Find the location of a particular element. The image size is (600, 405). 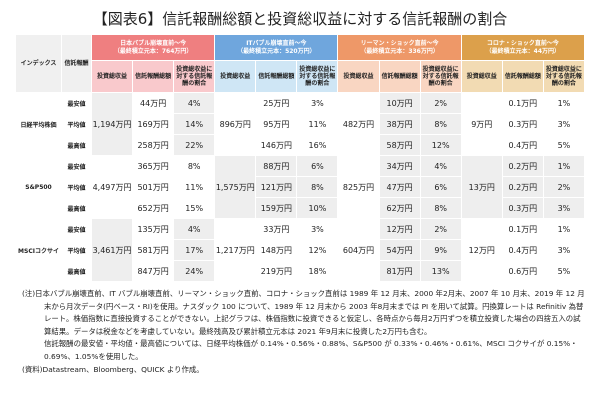

fee-total: 148万円 is located at coordinates (276, 250).